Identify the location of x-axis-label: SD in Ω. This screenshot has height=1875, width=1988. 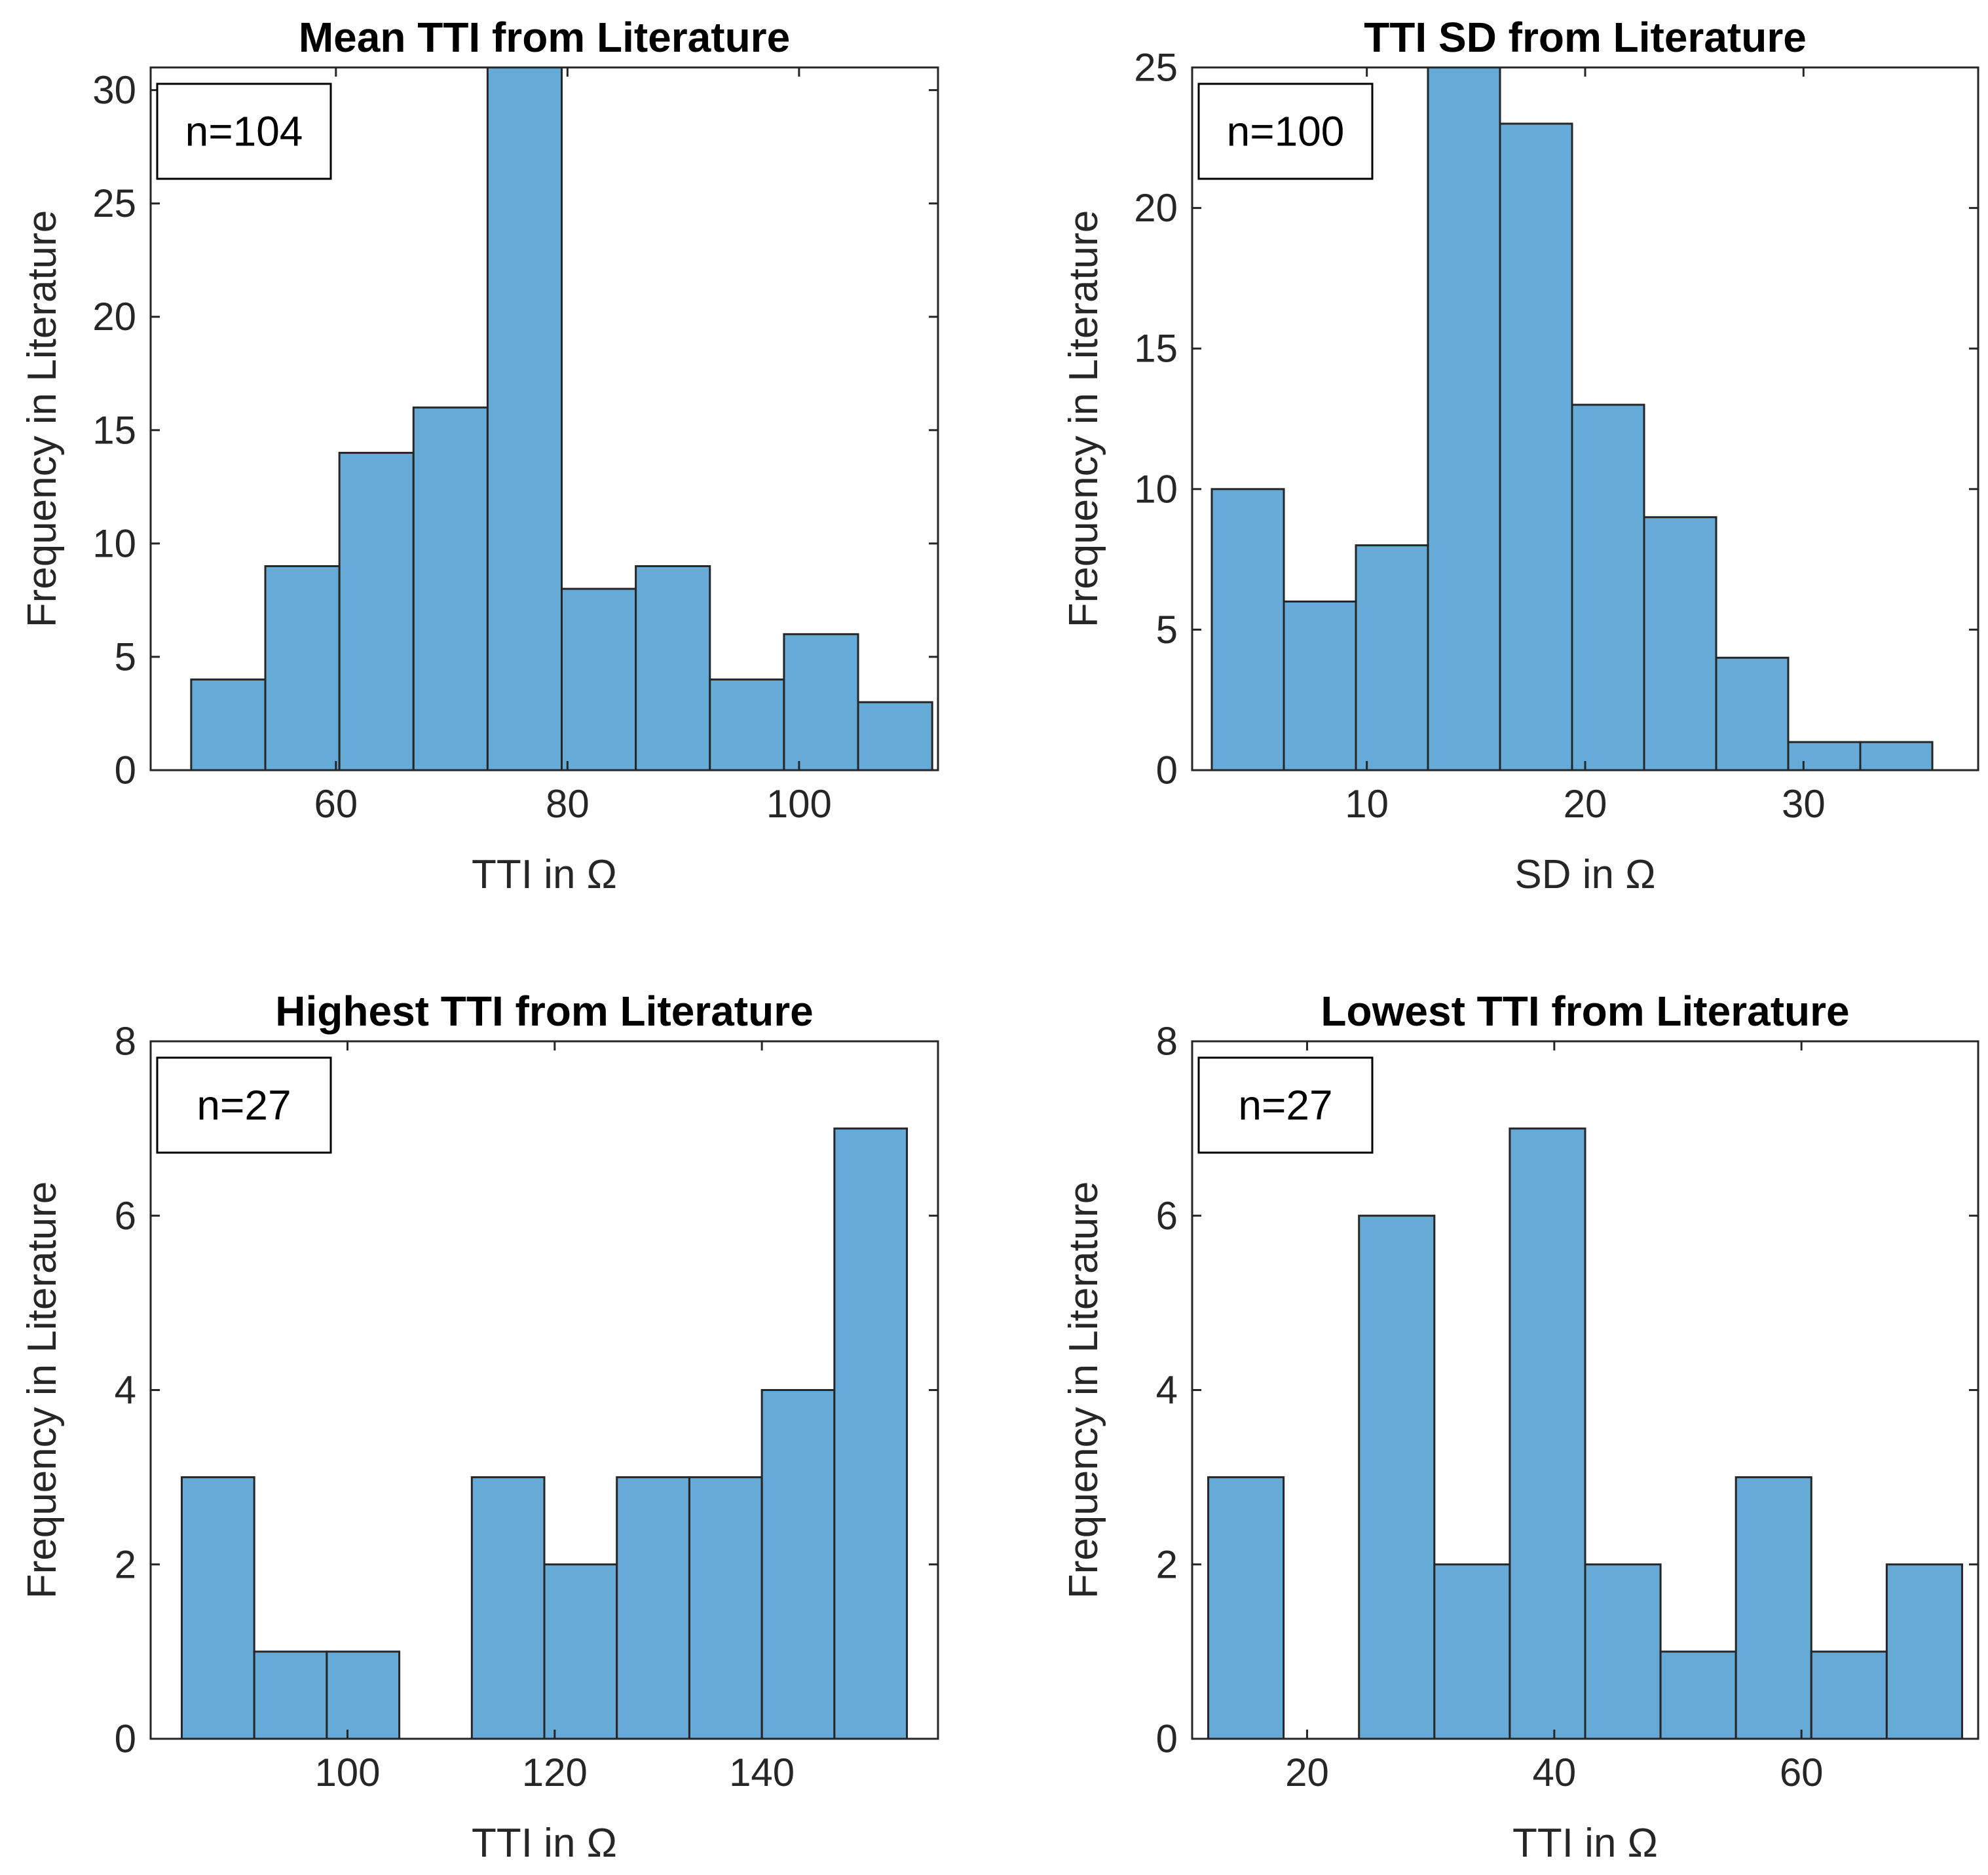
(1584, 874).